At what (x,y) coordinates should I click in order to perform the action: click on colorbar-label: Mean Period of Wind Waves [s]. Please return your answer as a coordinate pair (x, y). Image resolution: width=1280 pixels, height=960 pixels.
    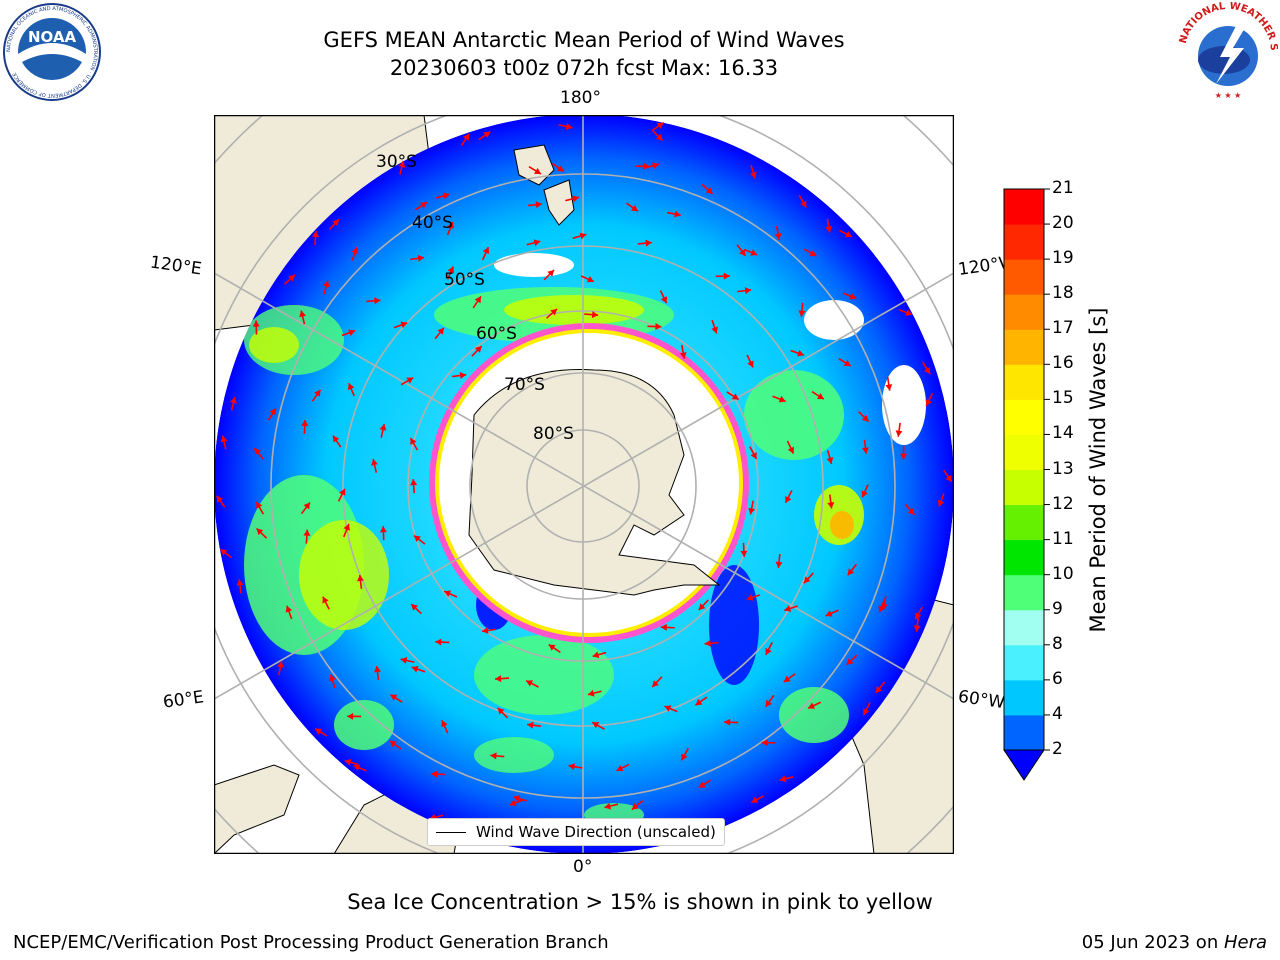
    Looking at the image, I should click on (1098, 470).